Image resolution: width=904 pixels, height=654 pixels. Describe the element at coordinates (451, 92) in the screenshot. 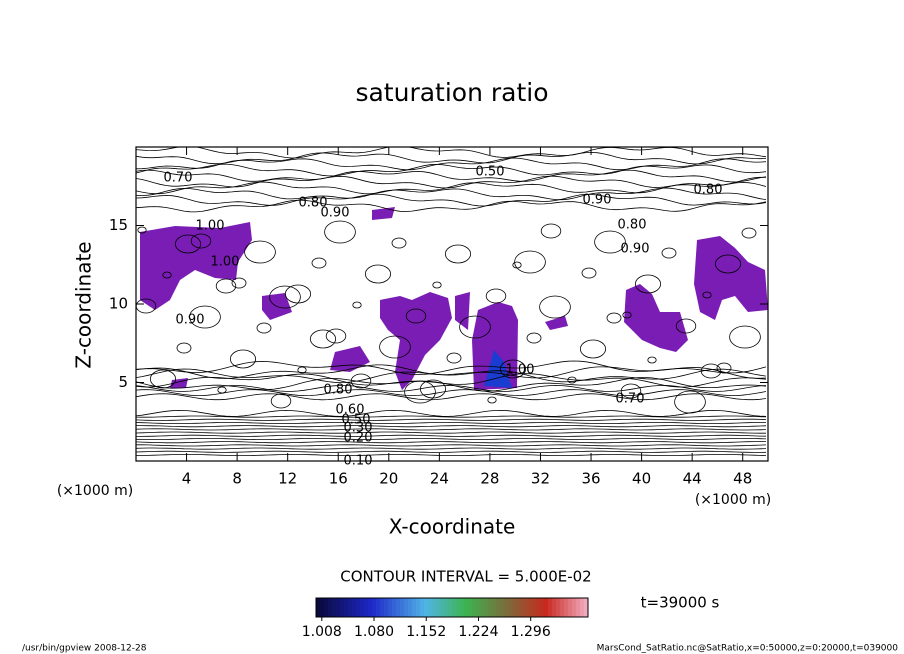

I see `chart-title: saturation ratio` at that location.